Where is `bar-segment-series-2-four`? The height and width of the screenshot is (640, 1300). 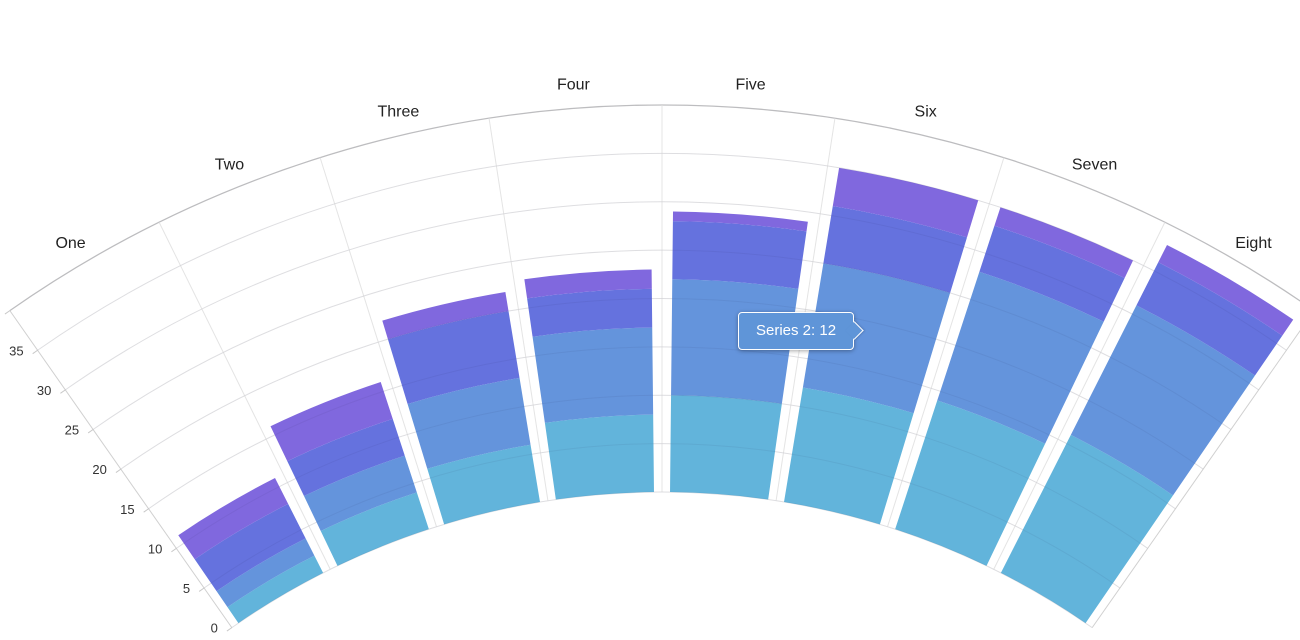
bar-segment-series-2-four is located at coordinates (593, 375).